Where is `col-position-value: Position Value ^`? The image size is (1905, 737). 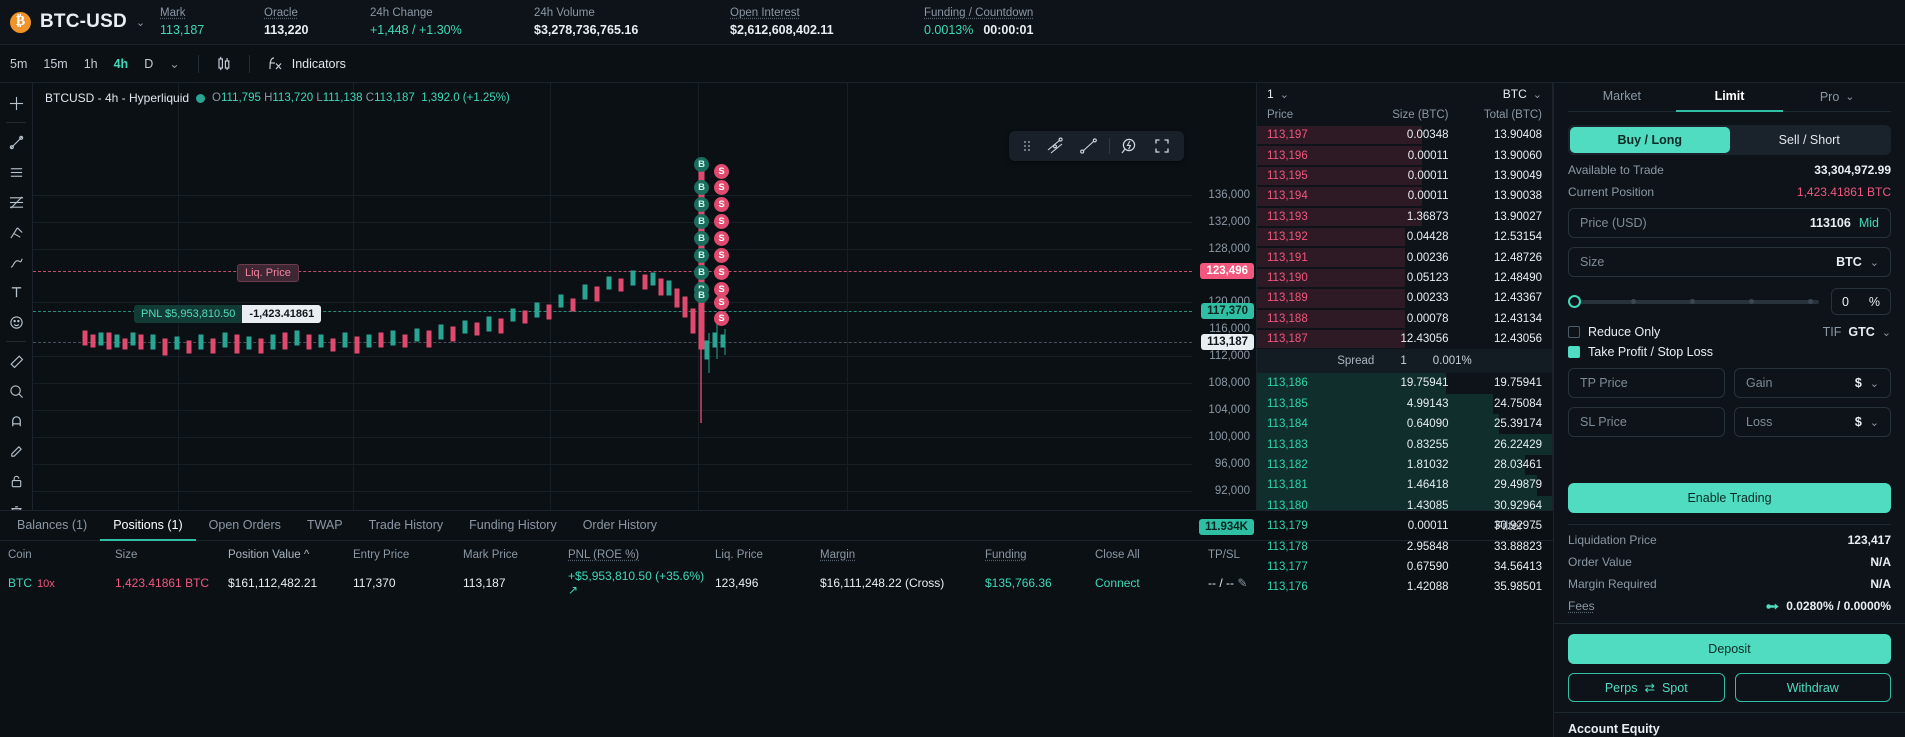
col-position-value: Position Value ^ is located at coordinates (269, 555).